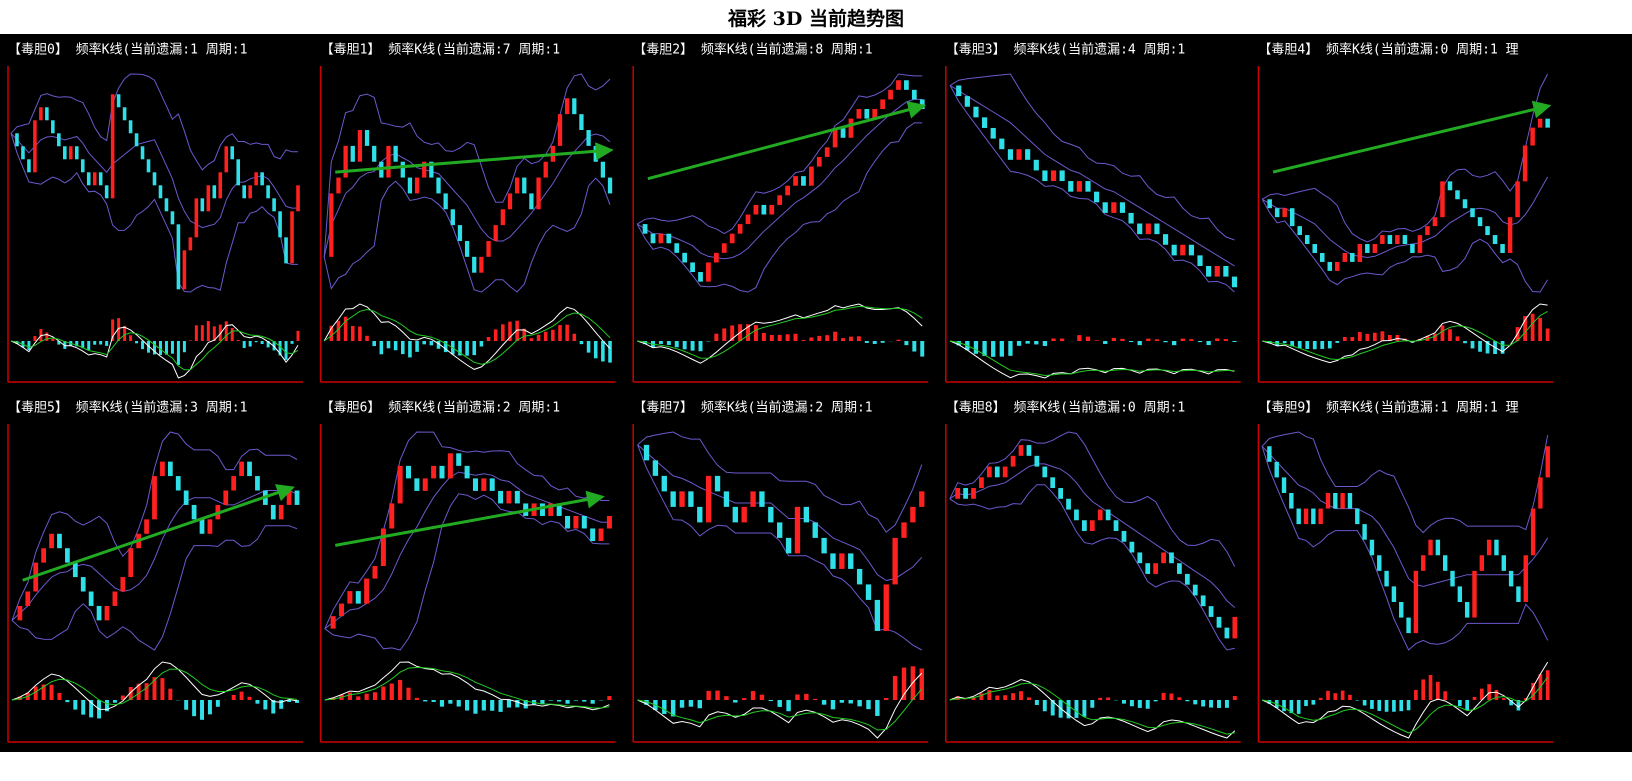  What do you see at coordinates (467, 336) in the screenshot?
I see `dif-line` at bounding box center [467, 336].